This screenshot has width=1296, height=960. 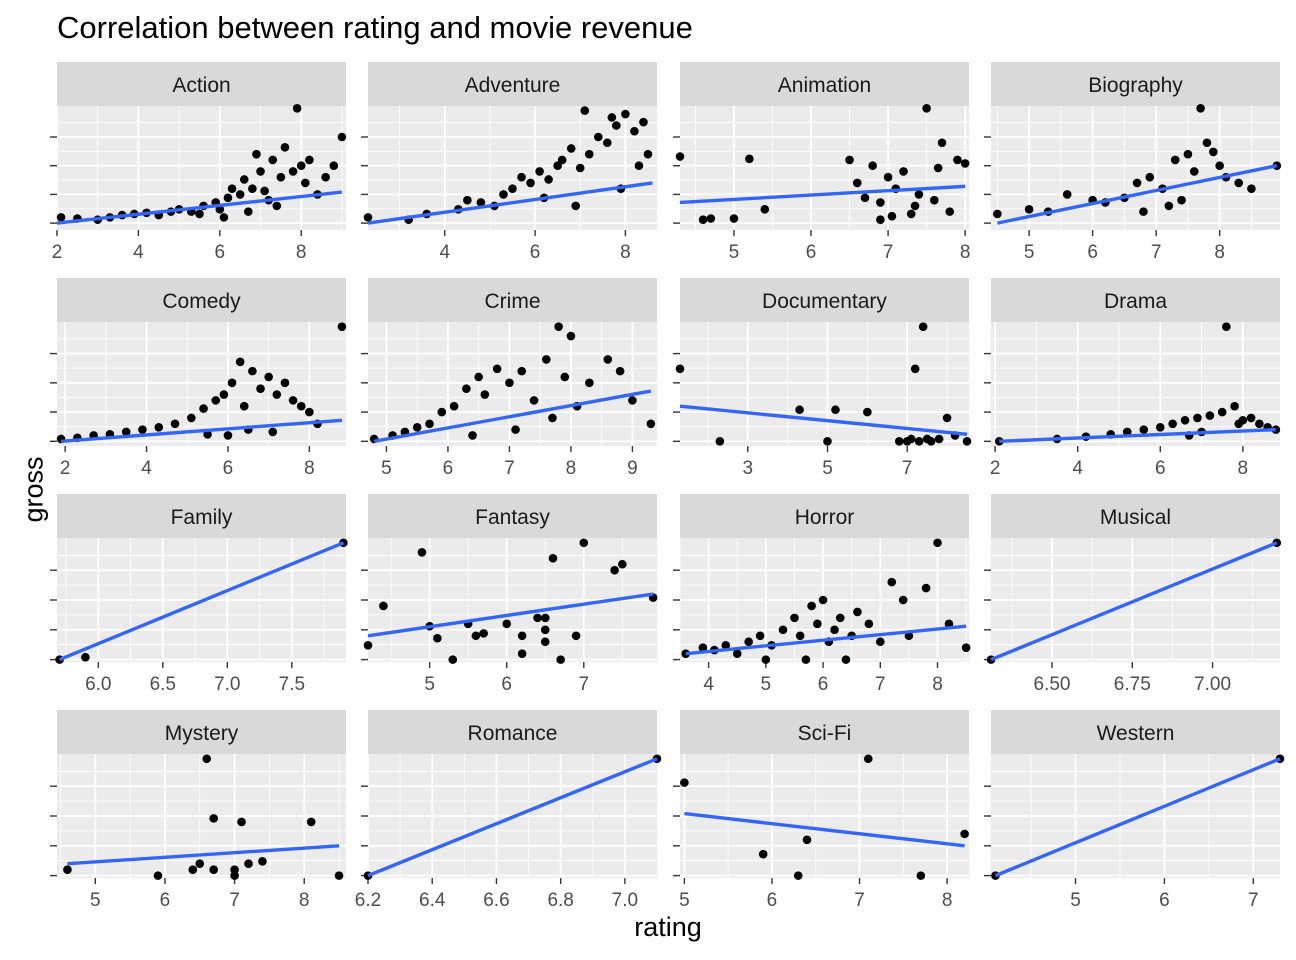 I want to click on x-tick-label-drama: 6, so click(x=1160, y=468).